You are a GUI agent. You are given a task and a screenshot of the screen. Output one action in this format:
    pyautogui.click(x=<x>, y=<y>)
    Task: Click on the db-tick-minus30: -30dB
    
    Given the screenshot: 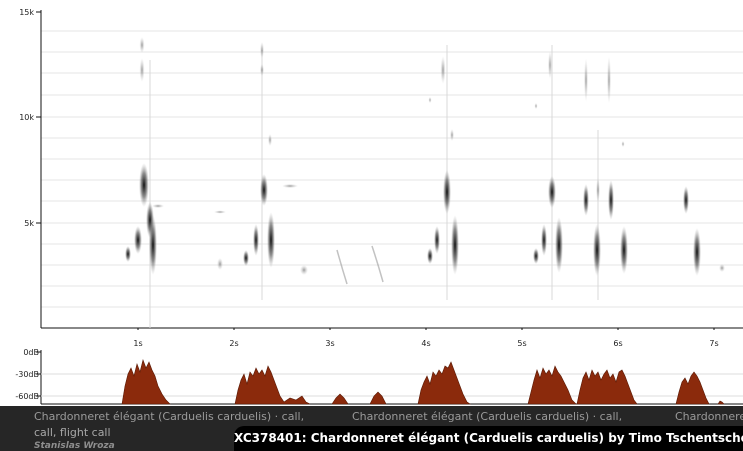 What is the action you would take?
    pyautogui.click(x=27, y=374)
    